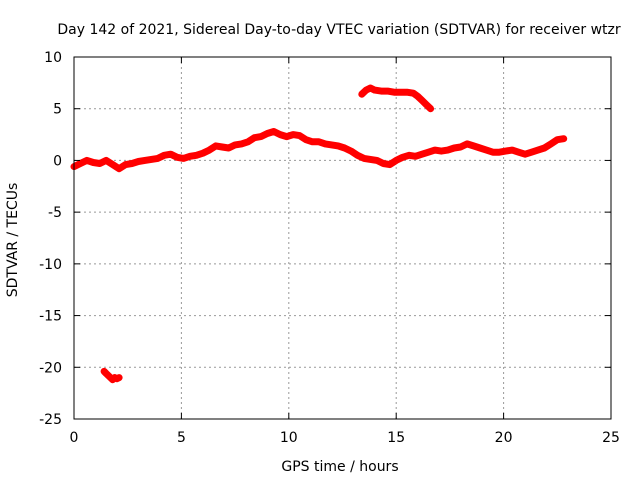 The image size is (640, 480). What do you see at coordinates (50, 265) in the screenshot?
I see `y-tick-label: -10` at bounding box center [50, 265].